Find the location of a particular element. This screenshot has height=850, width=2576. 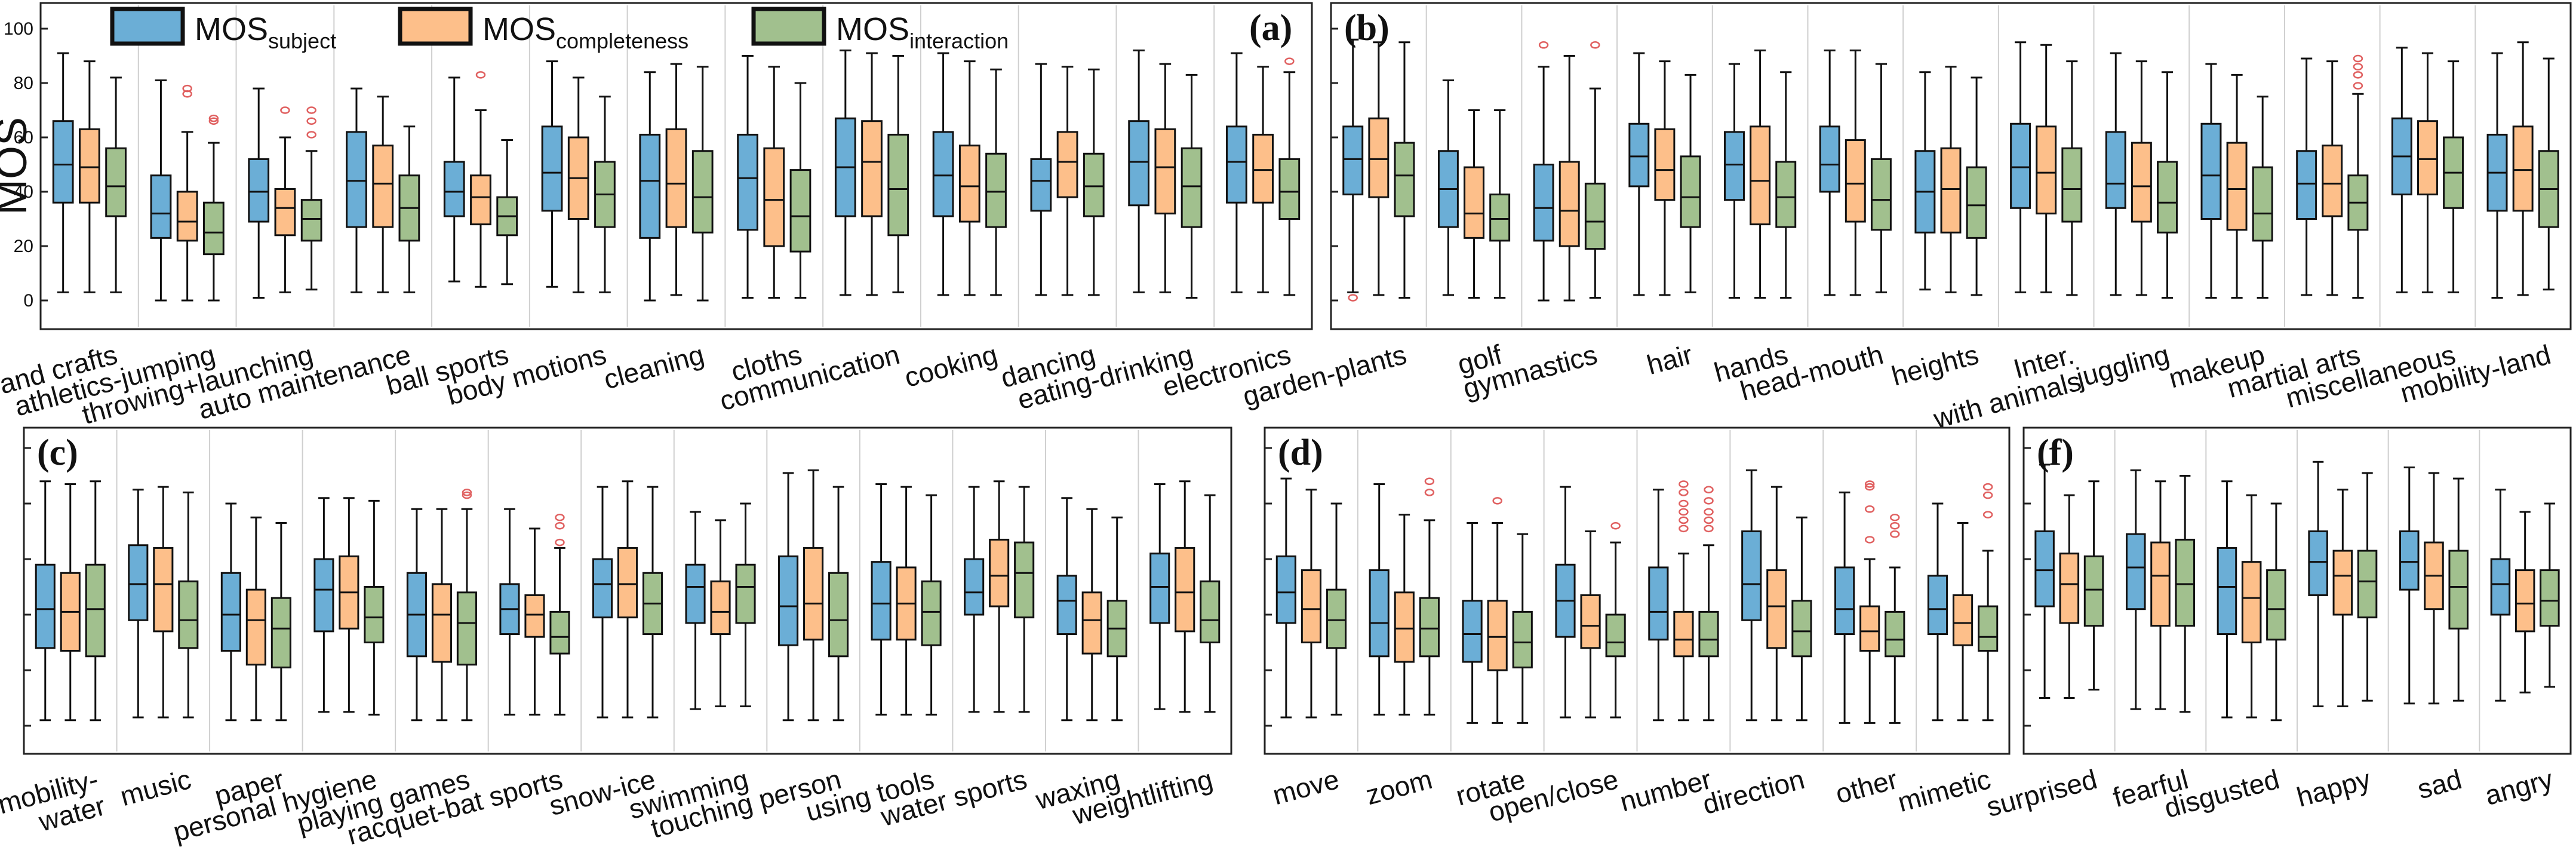

category-label-line: angry is located at coordinates (2519, 787).